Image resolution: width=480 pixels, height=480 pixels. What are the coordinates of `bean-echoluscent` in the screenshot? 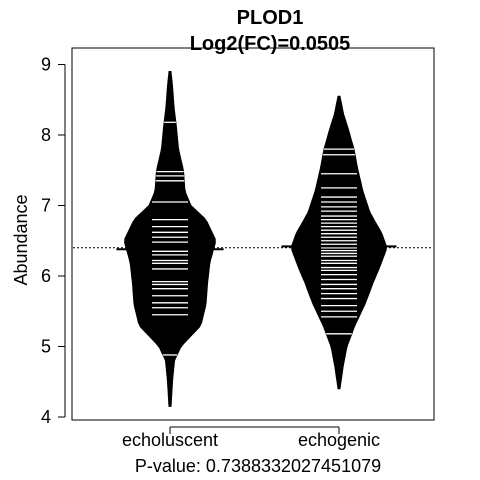 It's located at (170, 239).